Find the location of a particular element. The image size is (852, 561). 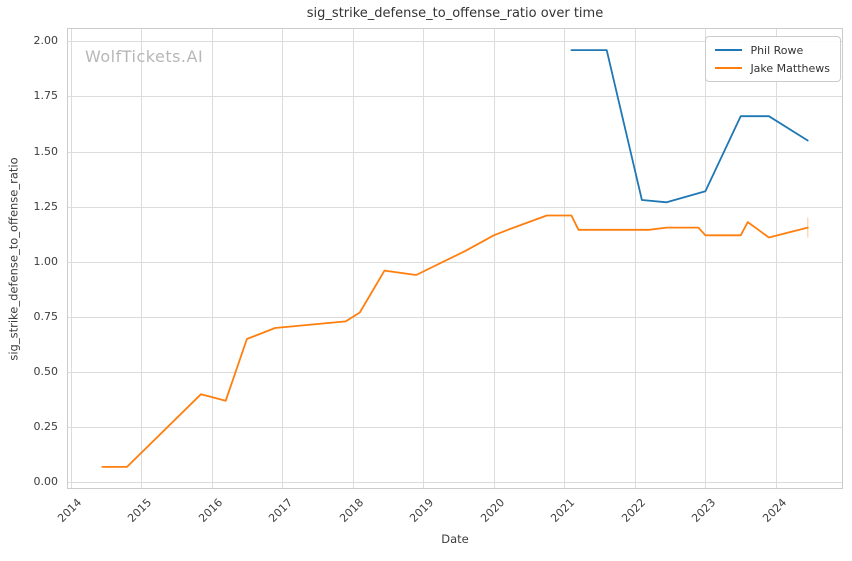

y-tick-label: 0.00 is located at coordinates (46, 482).